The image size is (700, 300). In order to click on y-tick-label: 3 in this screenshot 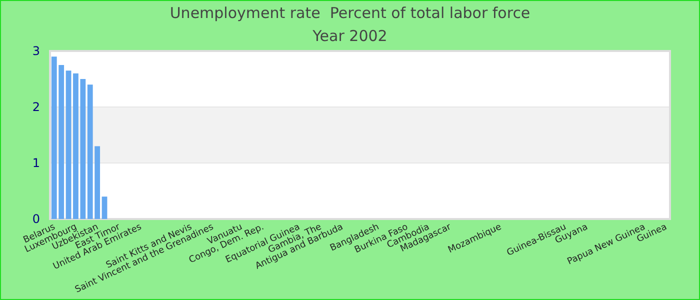, I will do `click(36, 51)`.